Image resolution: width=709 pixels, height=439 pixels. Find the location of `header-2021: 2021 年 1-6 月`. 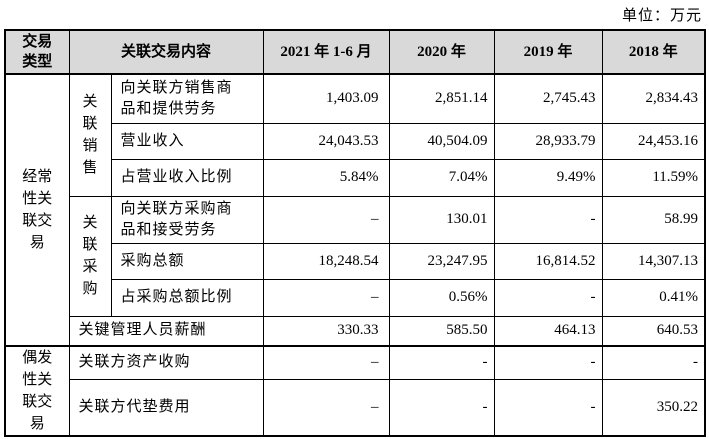

header-2021: 2021 年 1-6 月 is located at coordinates (326, 52).